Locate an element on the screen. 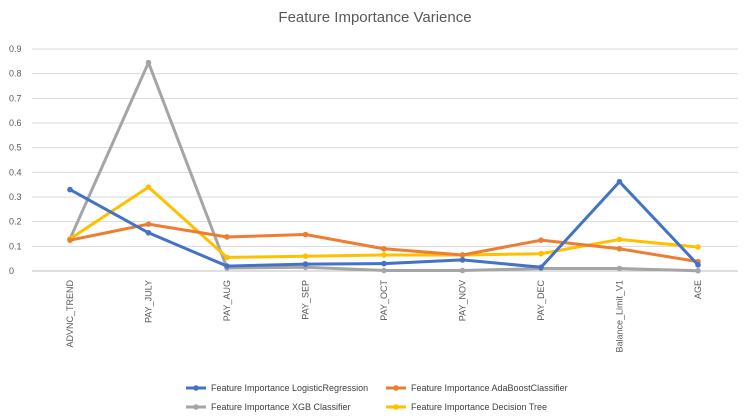 The height and width of the screenshot is (420, 750). x-tick-label: ADVNC_TREND is located at coordinates (70, 314).